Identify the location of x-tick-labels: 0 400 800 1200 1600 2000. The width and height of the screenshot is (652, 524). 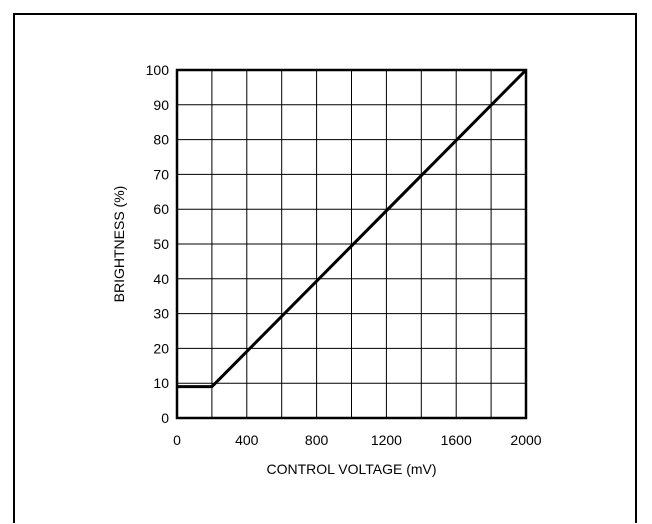
(357, 440).